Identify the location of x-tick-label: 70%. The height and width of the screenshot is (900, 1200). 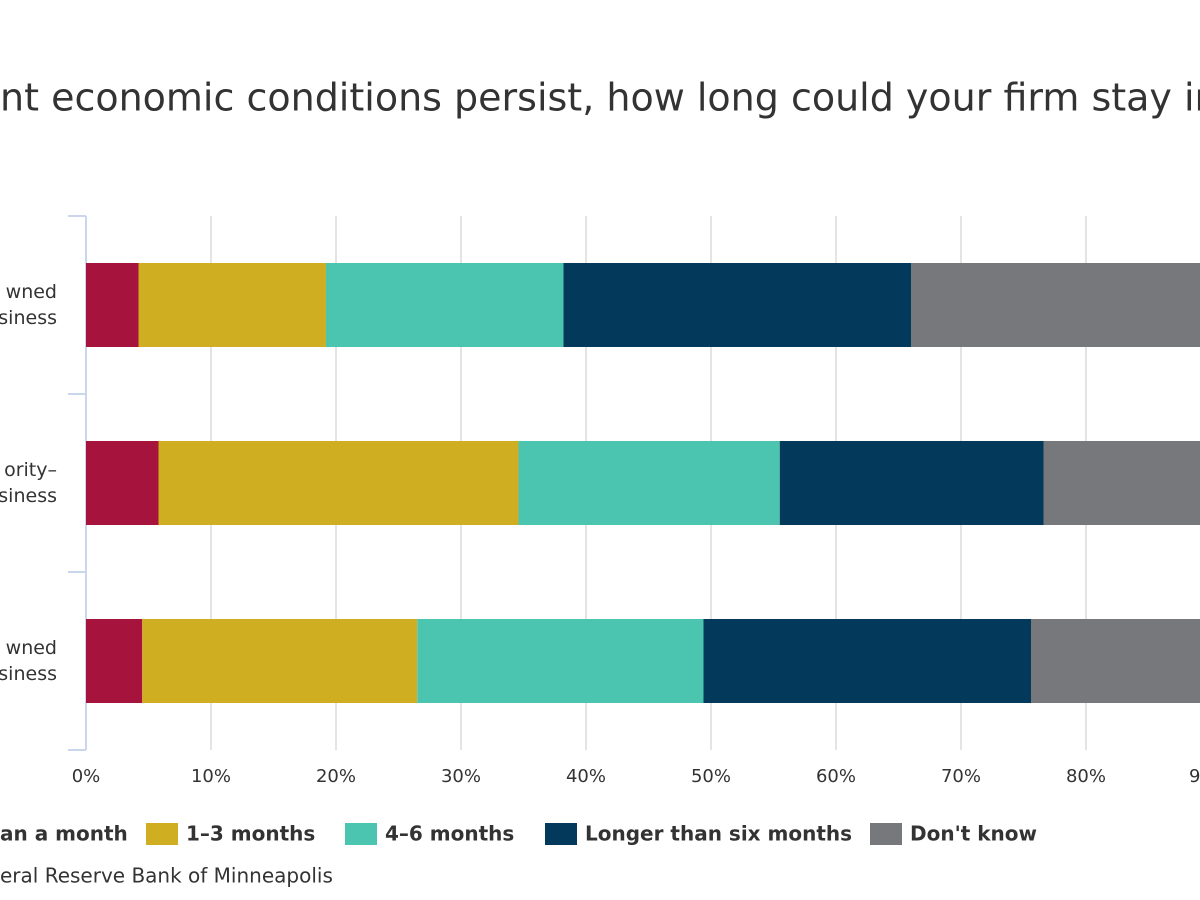
(961, 776).